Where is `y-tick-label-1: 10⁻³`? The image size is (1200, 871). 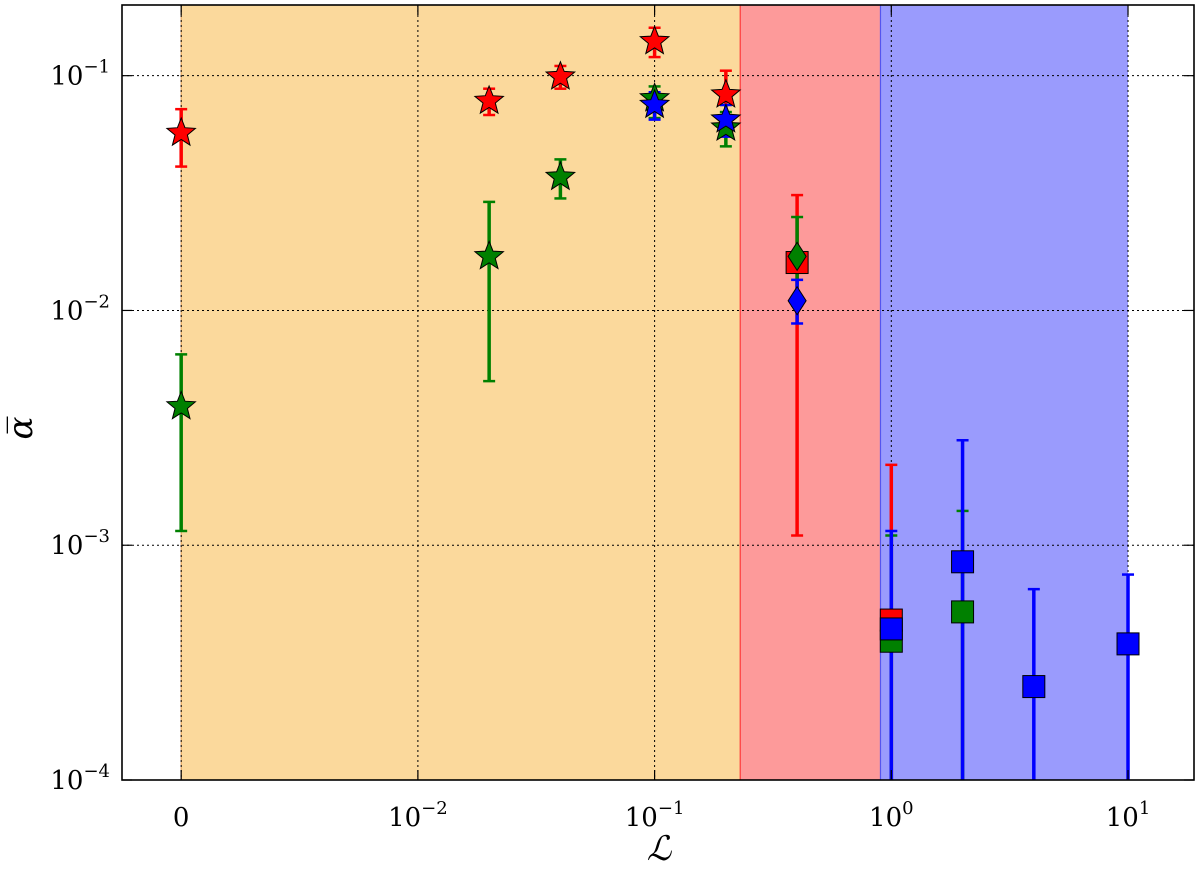
y-tick-label-1: 10⁻³ is located at coordinates (80, 543).